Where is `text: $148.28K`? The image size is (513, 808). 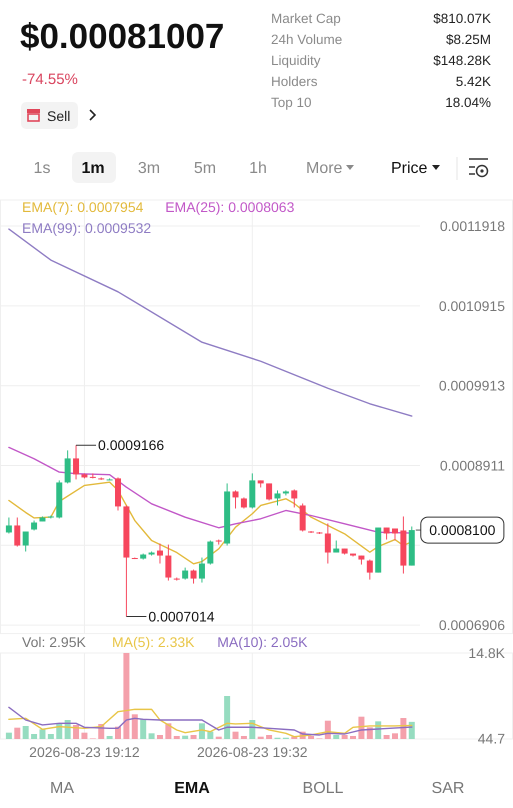 text: $148.28K is located at coordinates (462, 60).